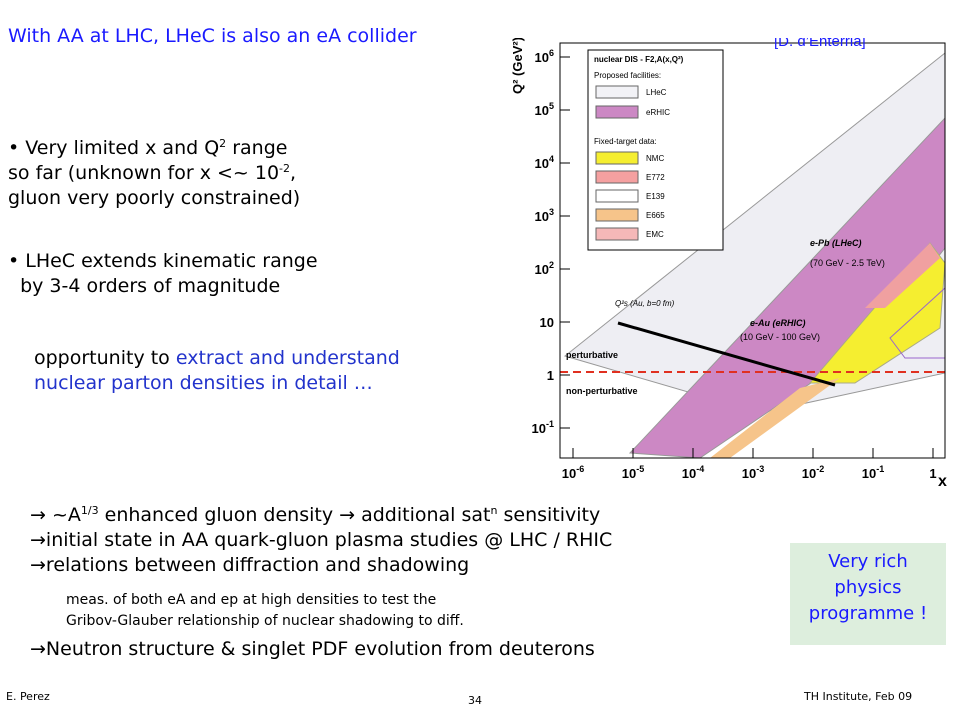 The image size is (960, 720). Describe the element at coordinates (551, 159) in the screenshot. I see `tick-exp: 4` at that location.